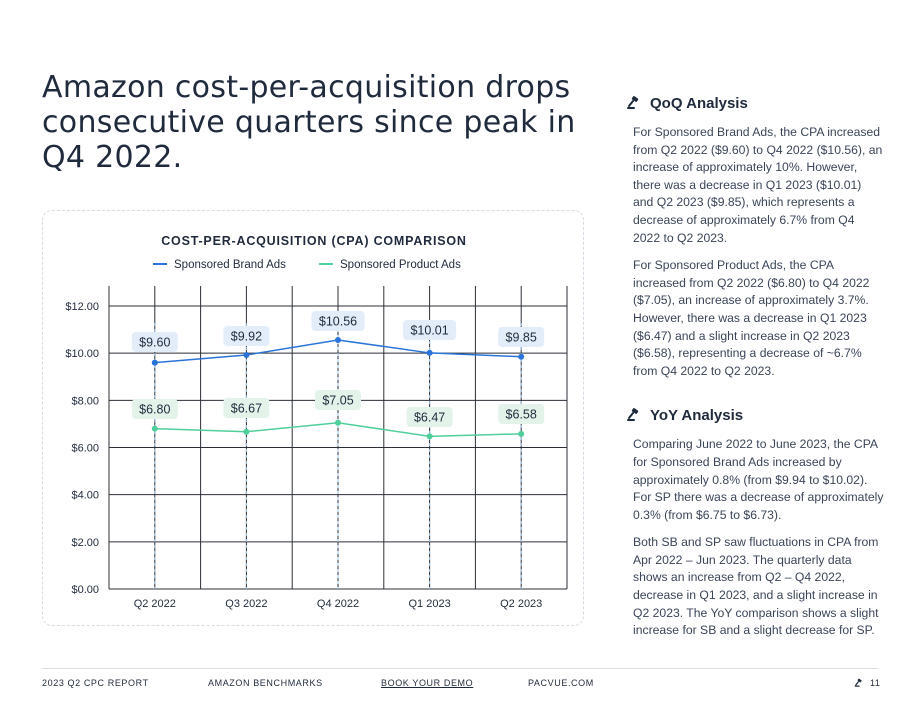 The width and height of the screenshot is (920, 711). What do you see at coordinates (85, 449) in the screenshot?
I see `y-tick-label: $6.00` at bounding box center [85, 449].